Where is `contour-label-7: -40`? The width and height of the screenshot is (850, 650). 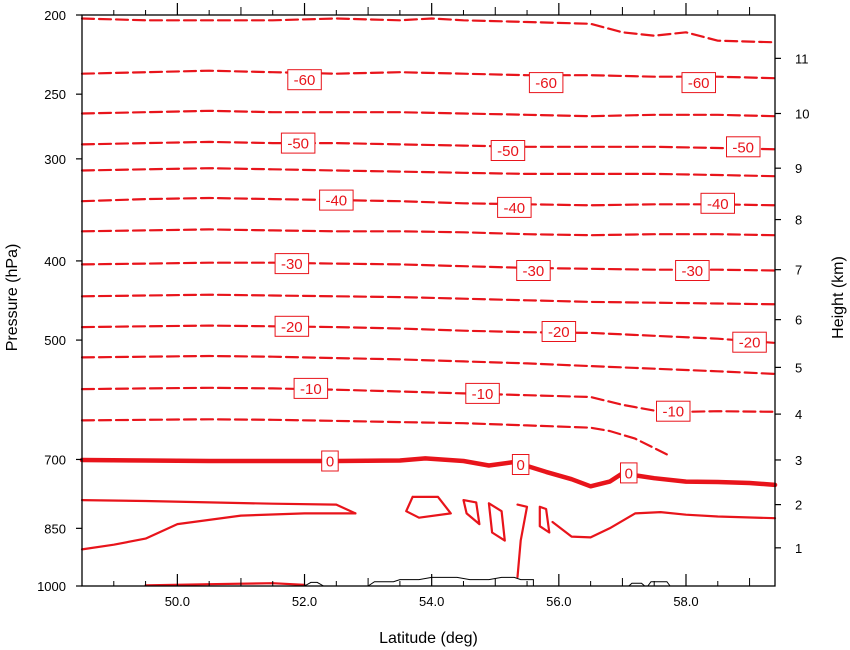 contour-label-7: -40 is located at coordinates (514, 207).